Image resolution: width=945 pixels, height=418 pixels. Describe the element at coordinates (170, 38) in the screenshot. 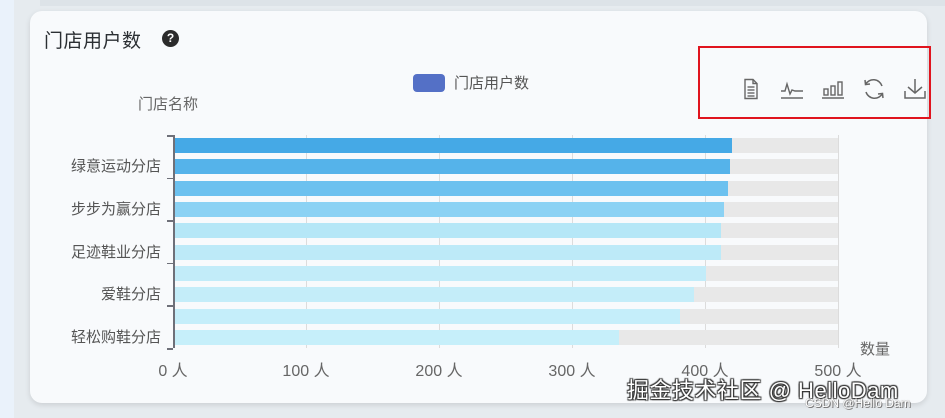

I see `question-circle-icon: ?` at that location.